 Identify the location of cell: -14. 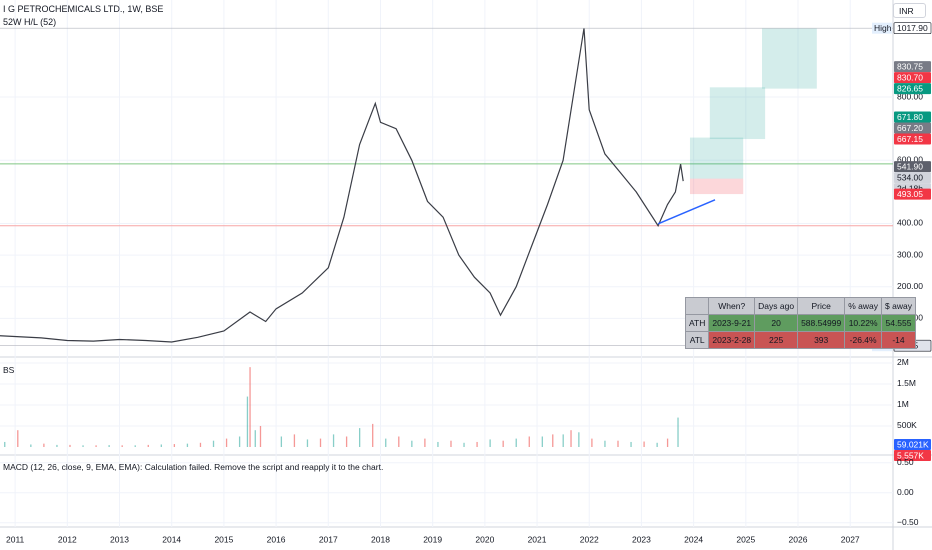
(898, 340).